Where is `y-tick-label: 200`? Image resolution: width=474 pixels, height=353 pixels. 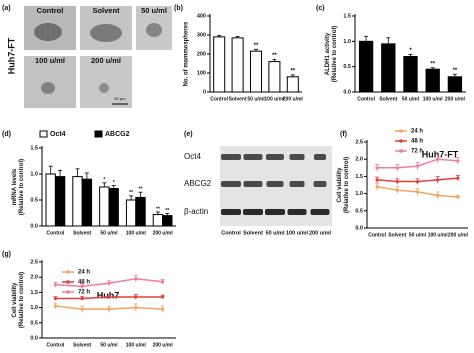
y-tick-label: 200 is located at coordinates (201, 54).